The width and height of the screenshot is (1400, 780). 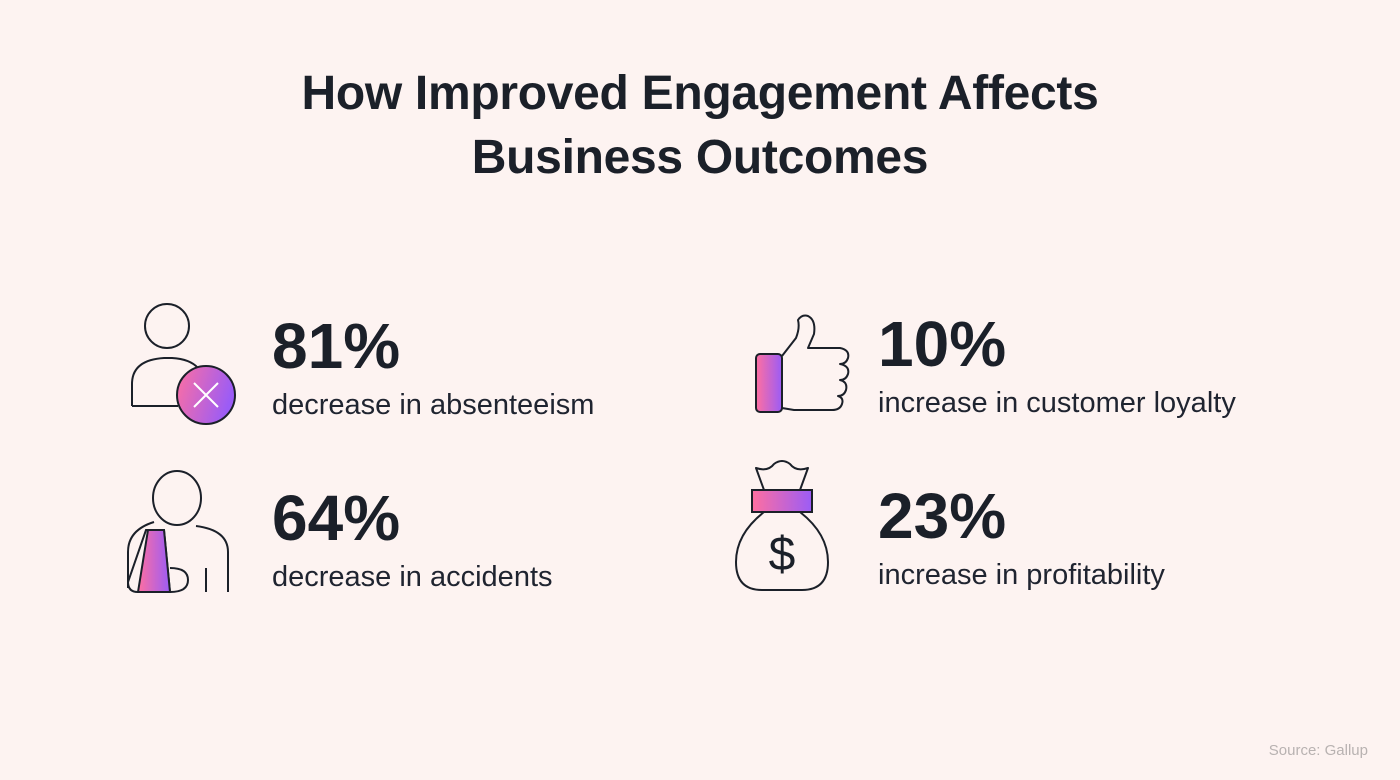 What do you see at coordinates (1021, 575) in the screenshot?
I see `stat-label: increase in profitability` at bounding box center [1021, 575].